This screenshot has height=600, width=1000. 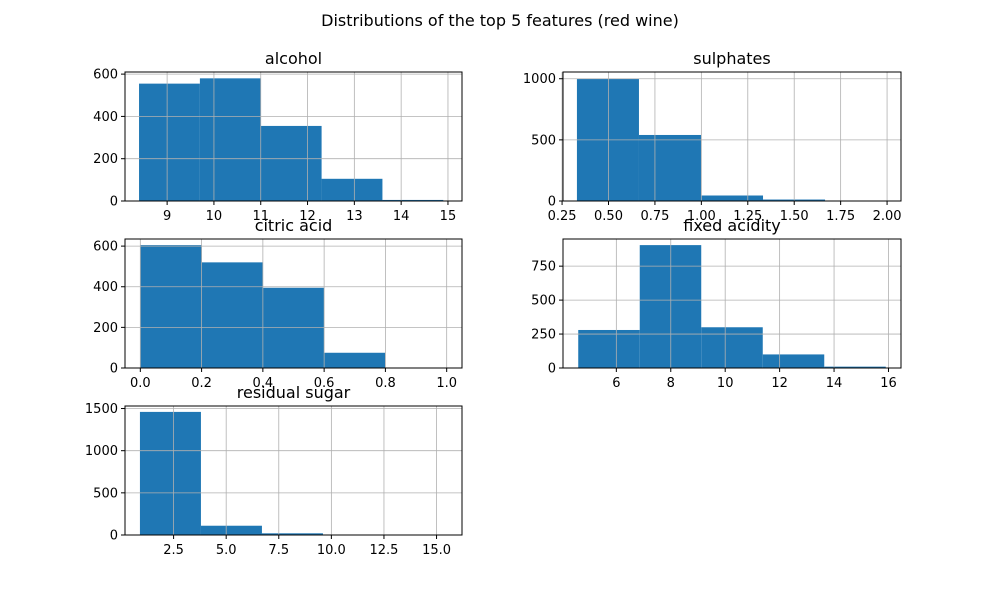 I want to click on citric-acid-axes-frame, so click(x=293, y=303).